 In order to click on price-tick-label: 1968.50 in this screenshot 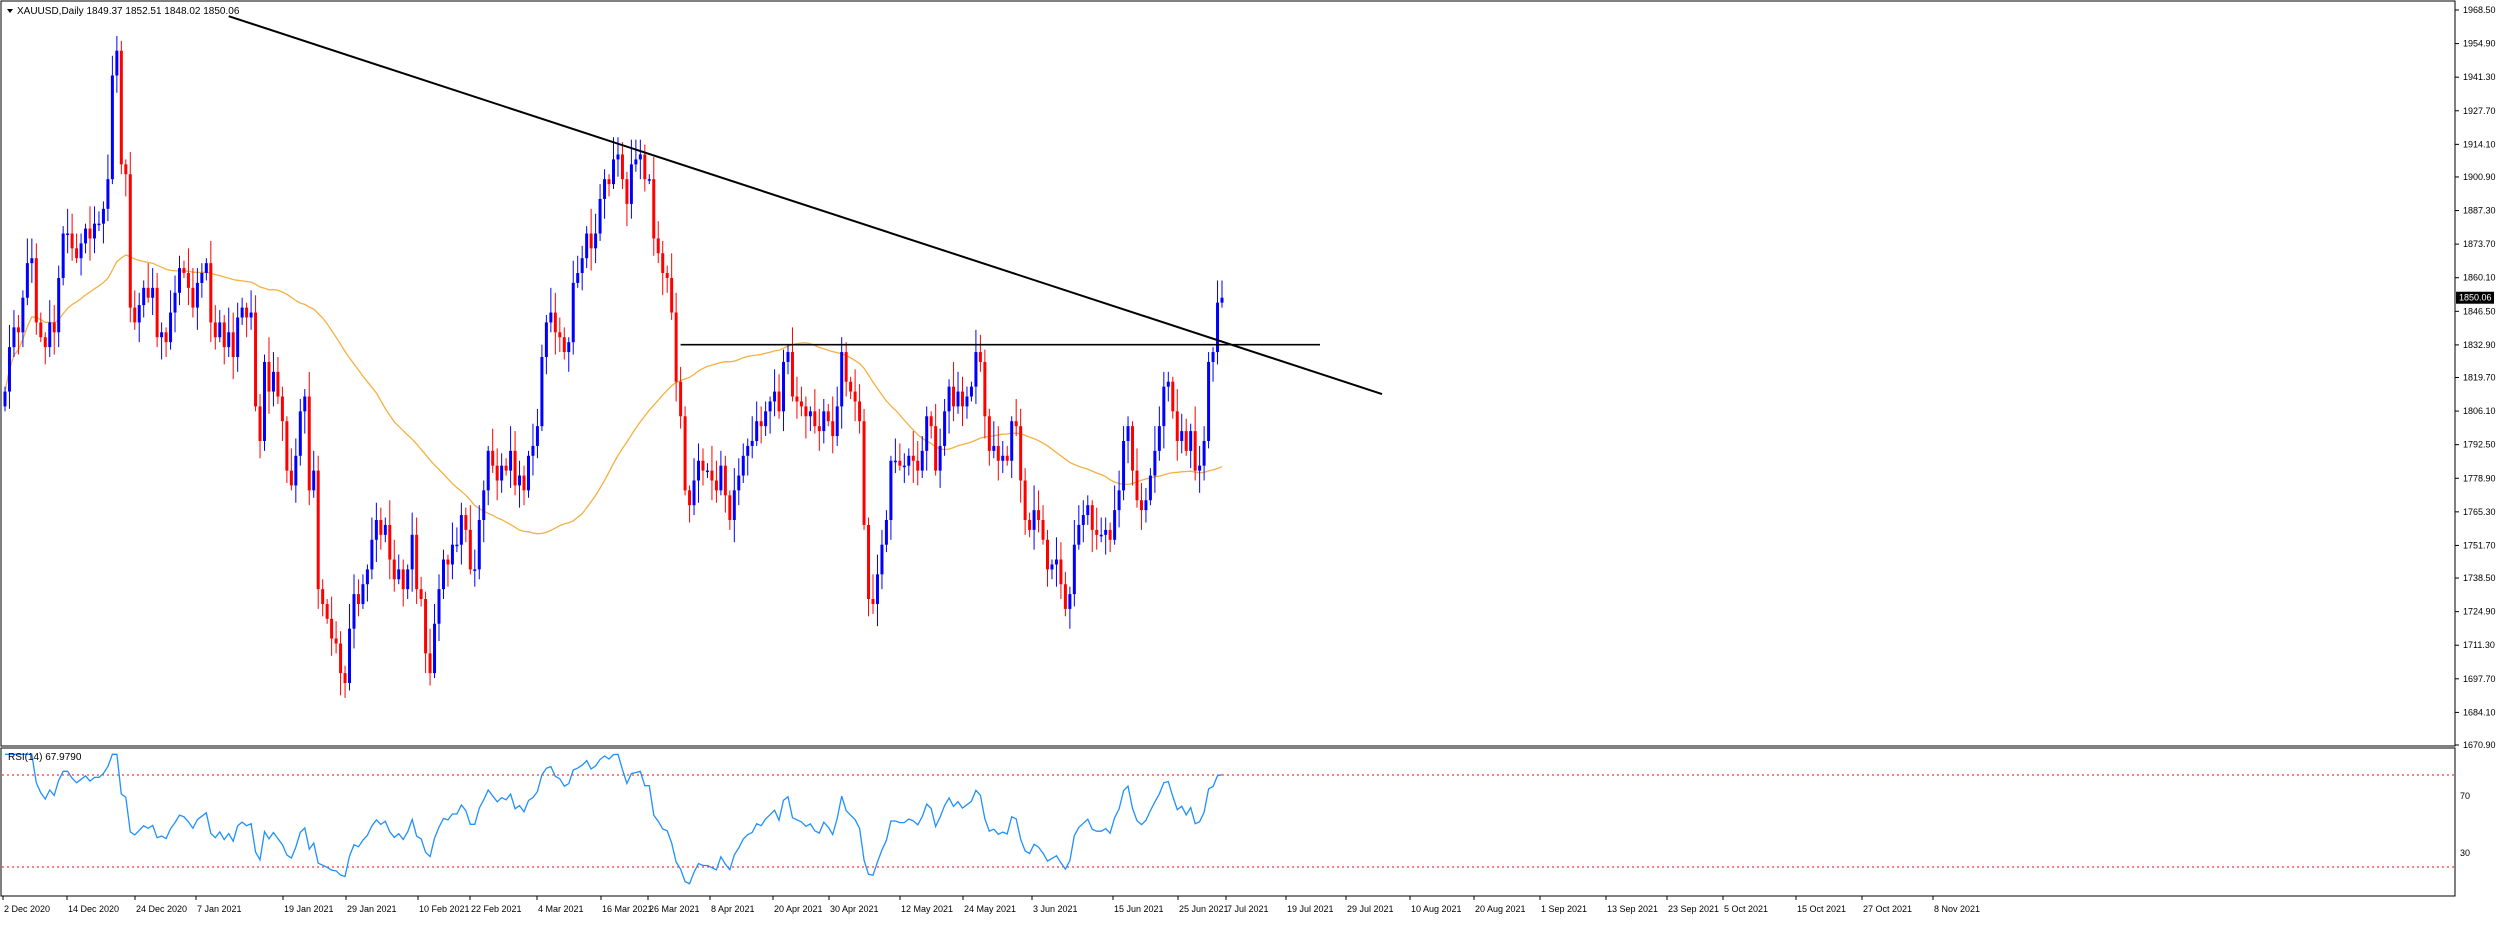, I will do `click(2479, 10)`.